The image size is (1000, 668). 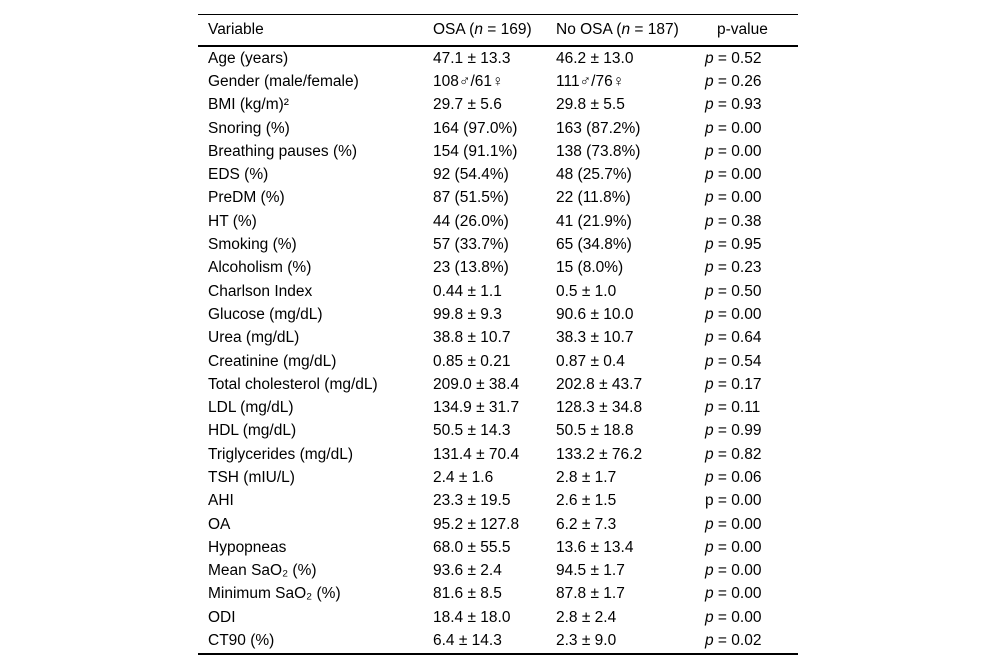 What do you see at coordinates (498, 221) in the screenshot?
I see `table-row: HT (%) 44 (26.0%) 41 (21.9%) p = 0.38` at bounding box center [498, 221].